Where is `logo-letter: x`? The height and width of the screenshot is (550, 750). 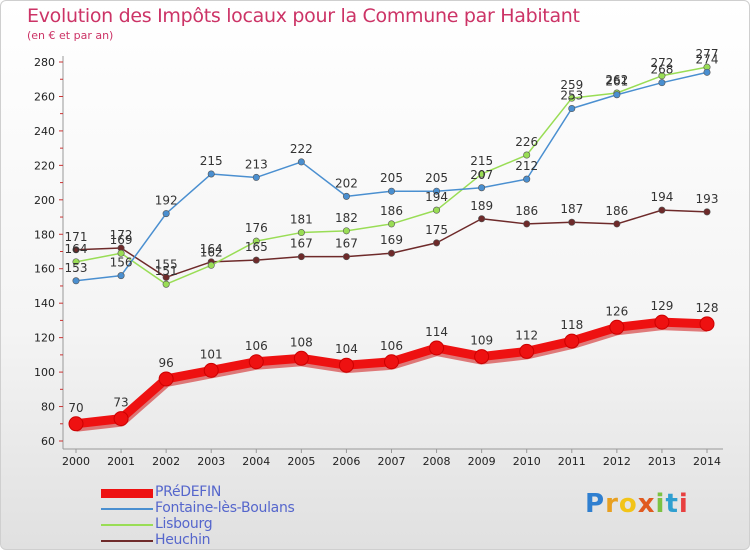
logo-letter: x is located at coordinates (646, 504).